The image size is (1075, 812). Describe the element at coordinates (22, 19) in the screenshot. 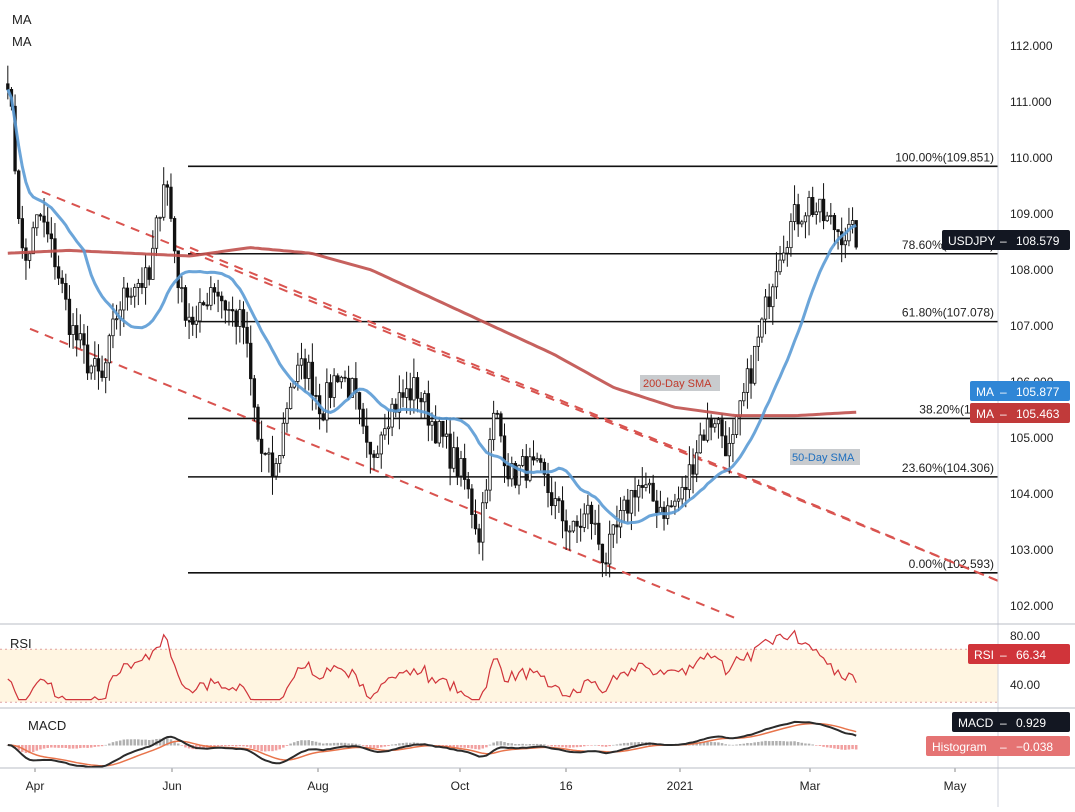

I see `legend-ma-1: MA` at that location.